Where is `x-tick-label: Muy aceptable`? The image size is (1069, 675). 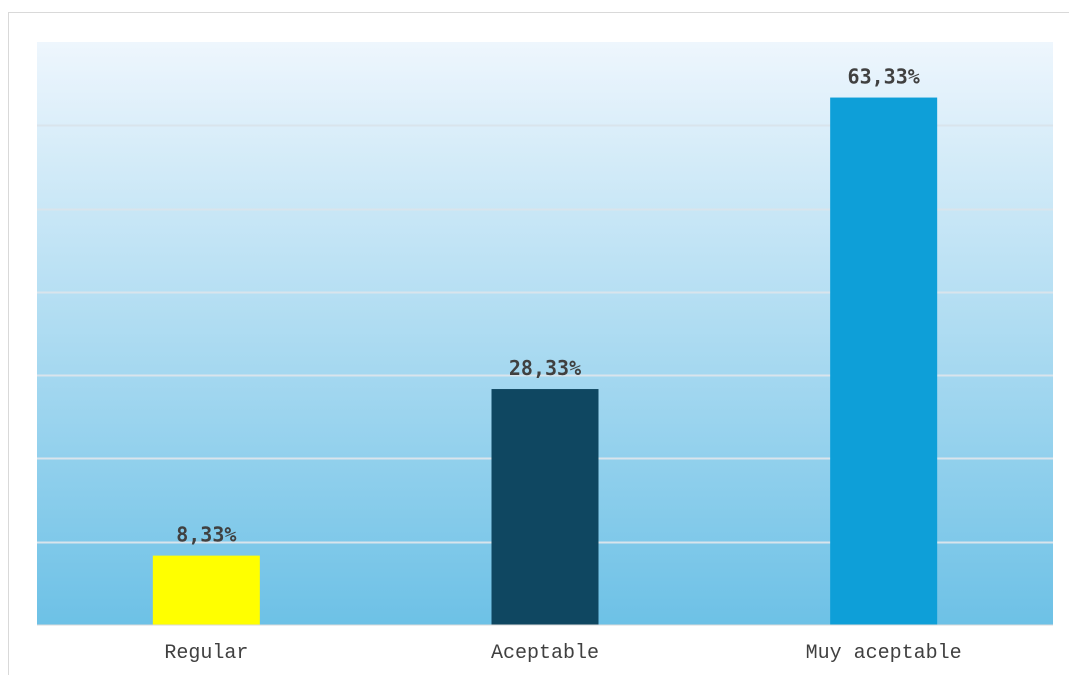
x-tick-label: Muy aceptable is located at coordinates (884, 653).